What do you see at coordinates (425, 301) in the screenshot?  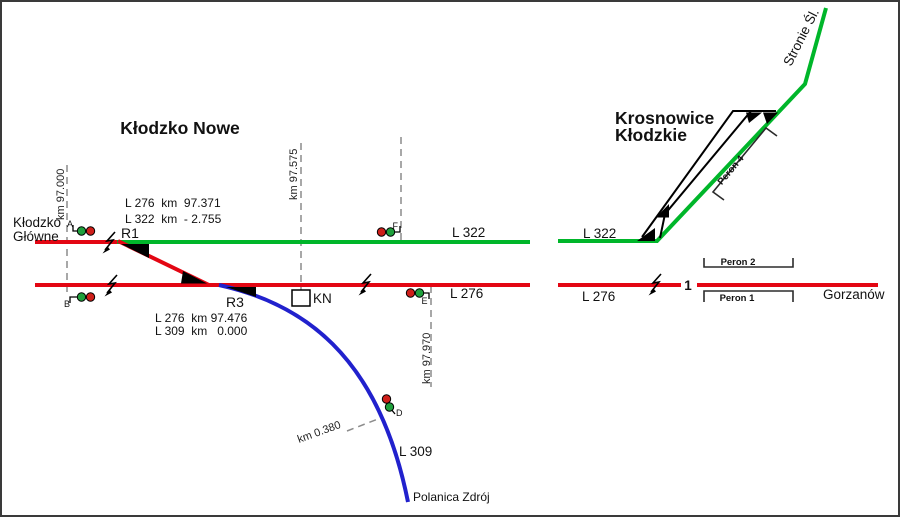 I see `signal-label: E` at bounding box center [425, 301].